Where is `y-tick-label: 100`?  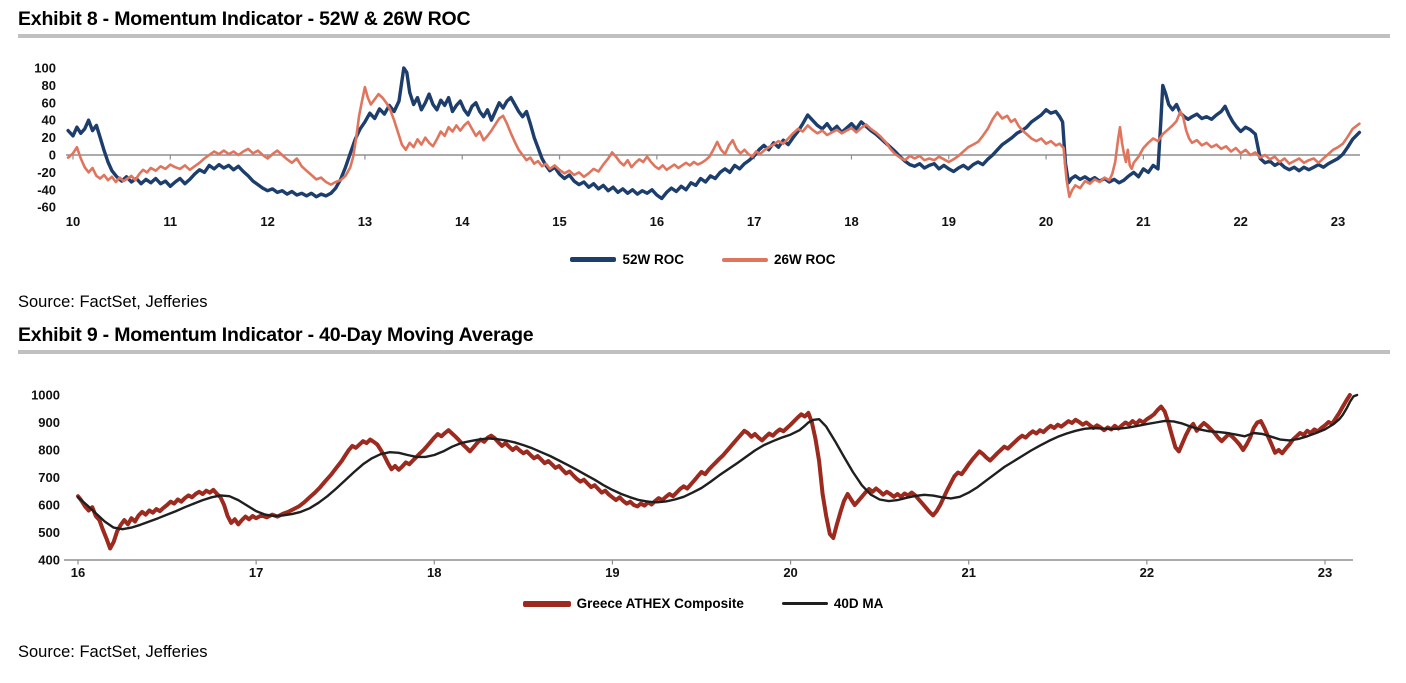
y-tick-label: 100 is located at coordinates (45, 68).